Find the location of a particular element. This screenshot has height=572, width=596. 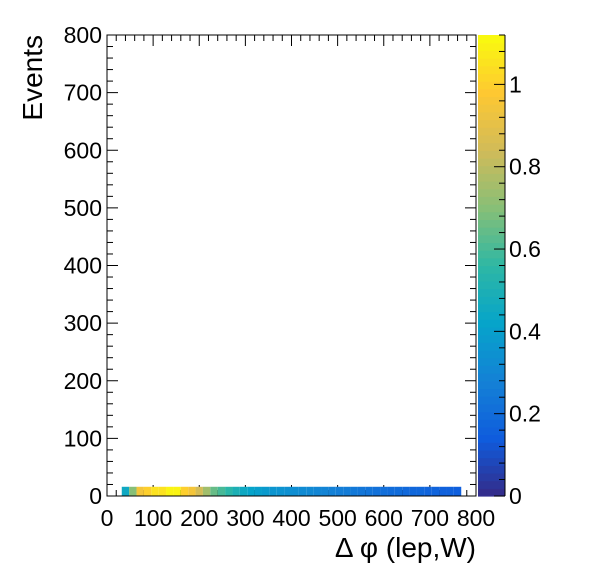

colorbar-tick-label: 0.6 is located at coordinates (525, 249).